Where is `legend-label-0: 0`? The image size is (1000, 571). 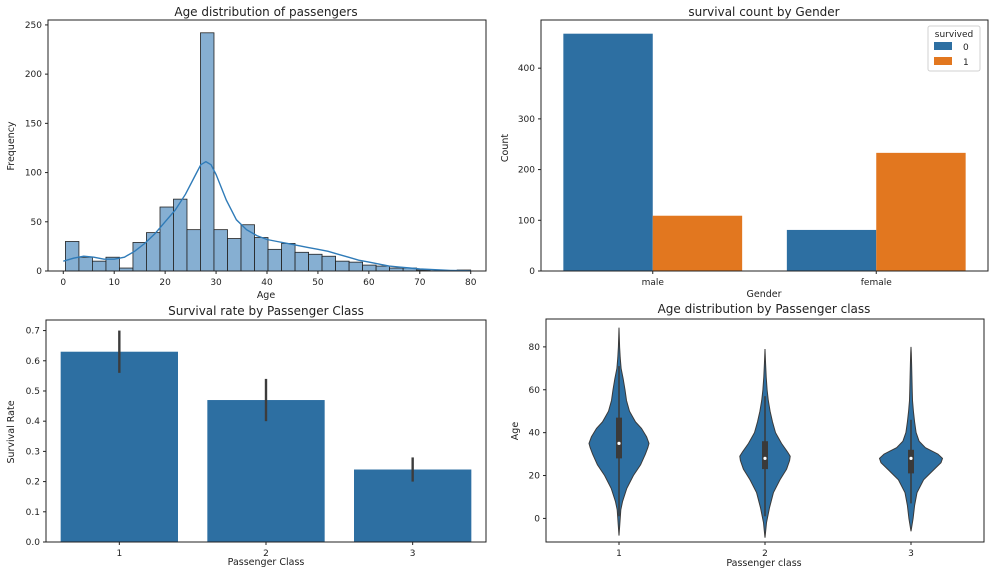 legend-label-0: 0 is located at coordinates (966, 48).